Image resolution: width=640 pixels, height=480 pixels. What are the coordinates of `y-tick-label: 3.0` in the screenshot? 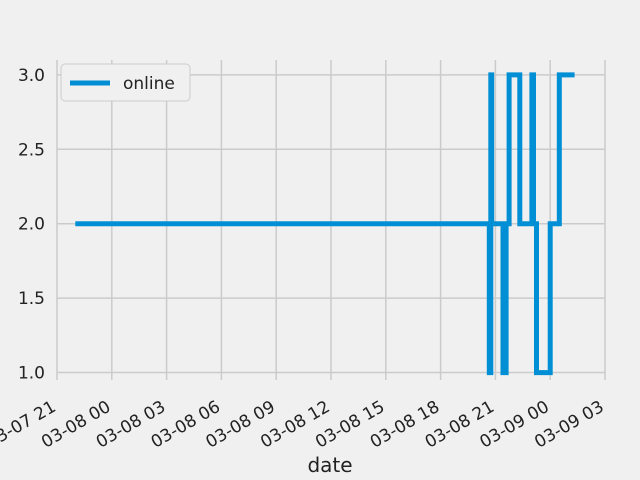 It's located at (31, 76).